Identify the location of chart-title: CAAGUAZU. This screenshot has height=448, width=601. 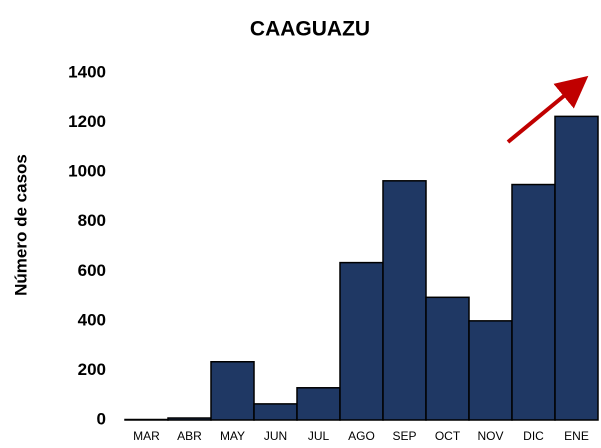
(310, 29).